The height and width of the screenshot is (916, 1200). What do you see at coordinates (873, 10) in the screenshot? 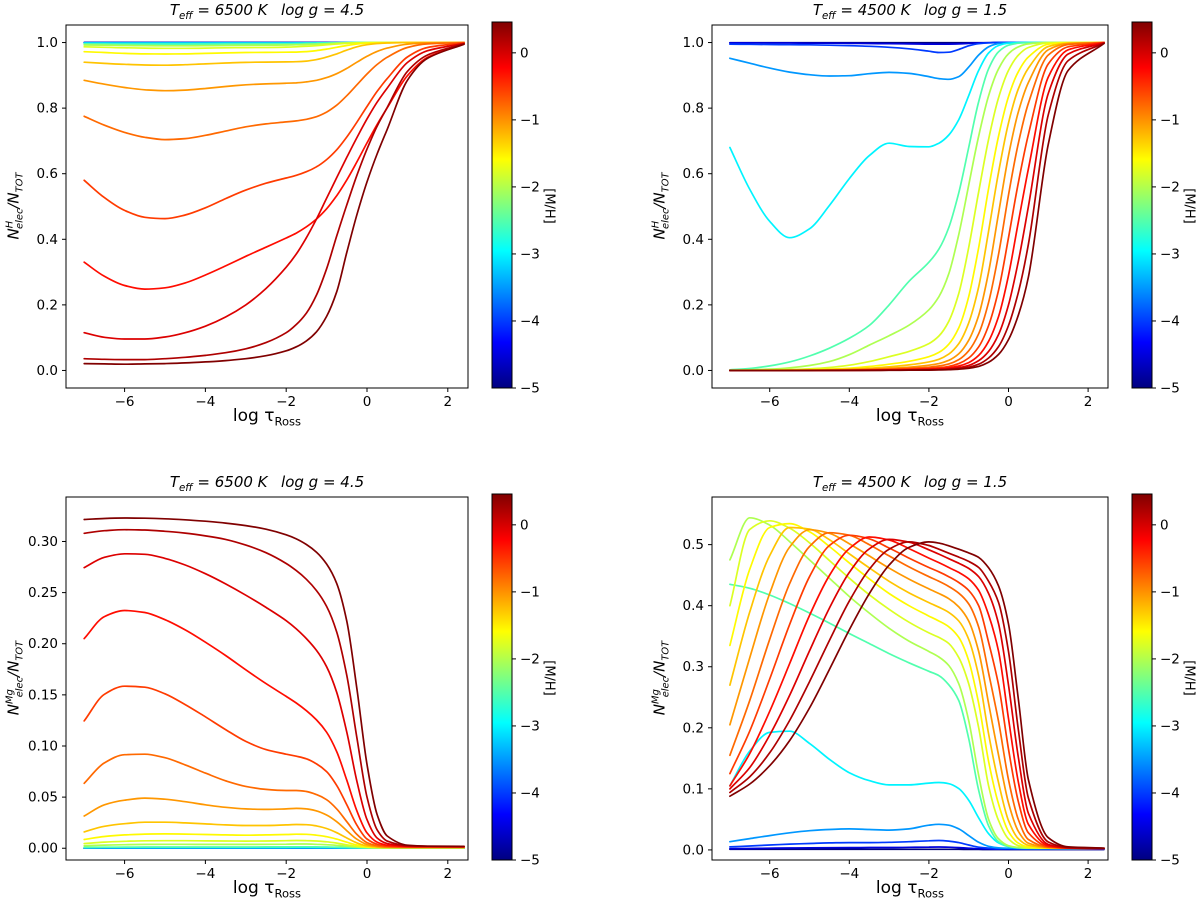
I see `title-value: = 4500 K` at bounding box center [873, 10].